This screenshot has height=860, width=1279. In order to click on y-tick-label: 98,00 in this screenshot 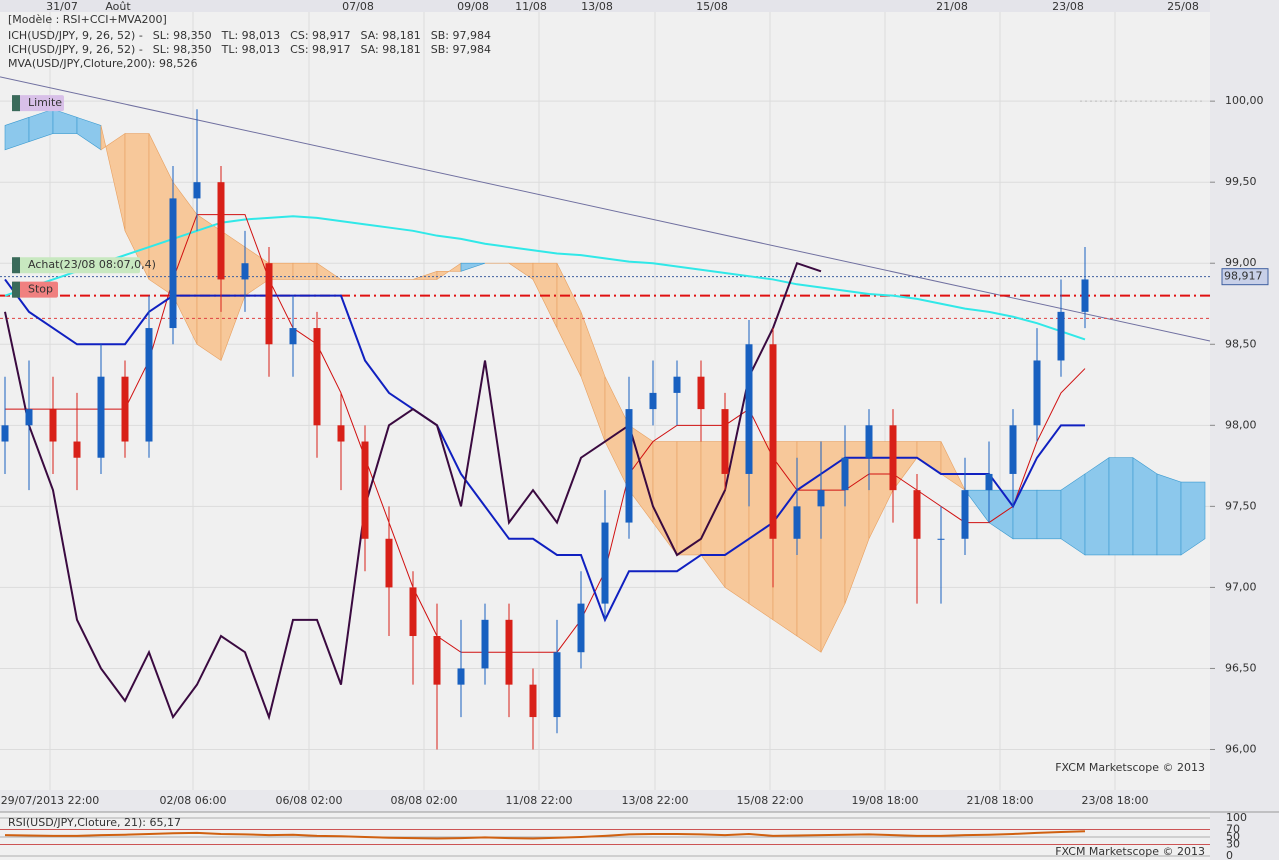, I will do `click(1241, 424)`.